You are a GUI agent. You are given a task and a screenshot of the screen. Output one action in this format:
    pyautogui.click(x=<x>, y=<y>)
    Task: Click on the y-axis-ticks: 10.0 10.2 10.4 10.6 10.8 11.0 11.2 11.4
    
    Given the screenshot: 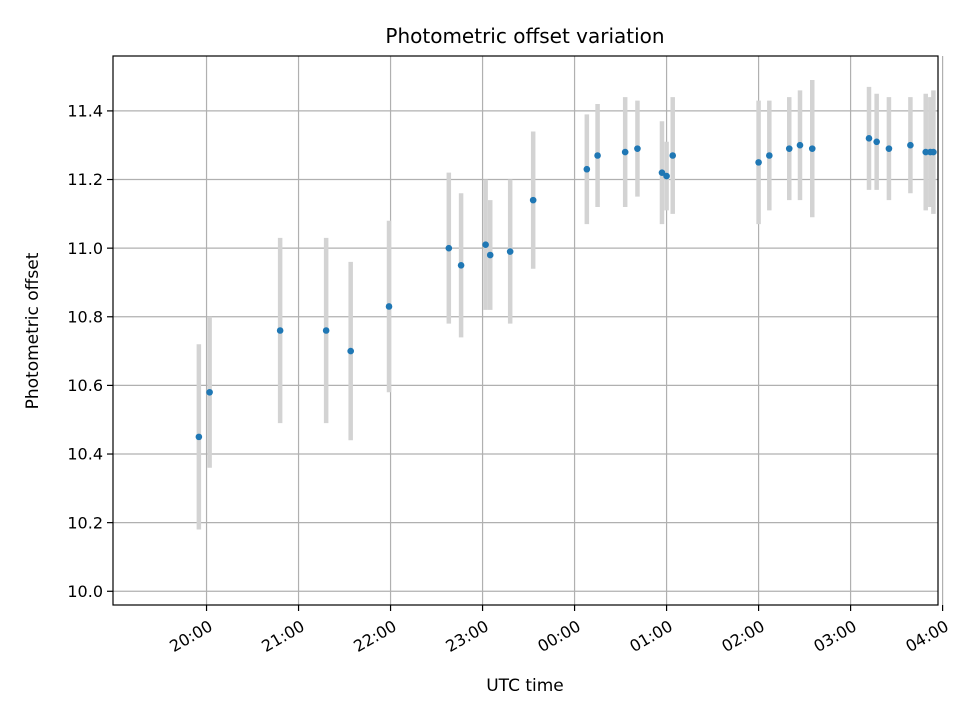 What is the action you would take?
    pyautogui.click(x=90, y=351)
    